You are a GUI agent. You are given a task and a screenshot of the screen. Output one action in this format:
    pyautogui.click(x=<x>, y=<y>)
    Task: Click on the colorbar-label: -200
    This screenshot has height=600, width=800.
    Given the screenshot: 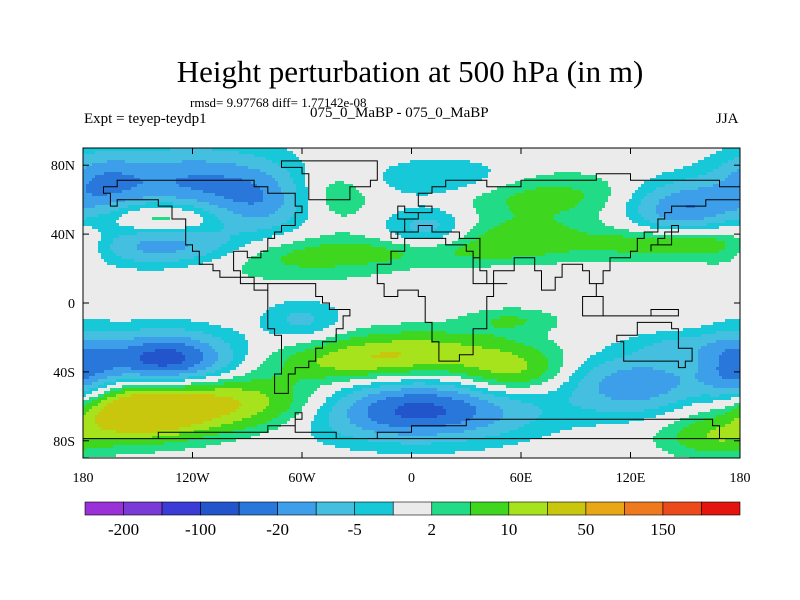 What is the action you would take?
    pyautogui.click(x=123, y=529)
    